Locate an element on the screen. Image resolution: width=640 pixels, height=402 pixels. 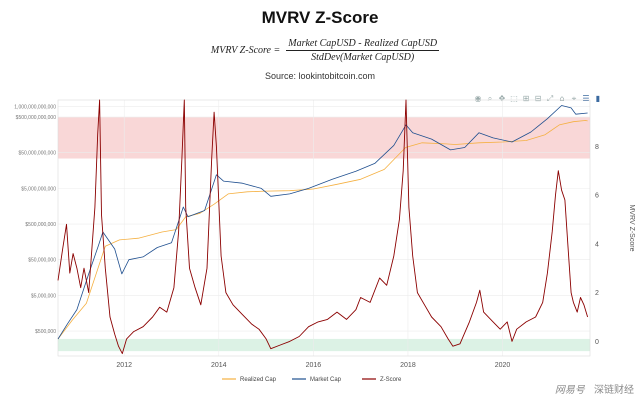
chart-legend: Realized Cap Market Cap Z-Score is located at coordinates (312, 380).